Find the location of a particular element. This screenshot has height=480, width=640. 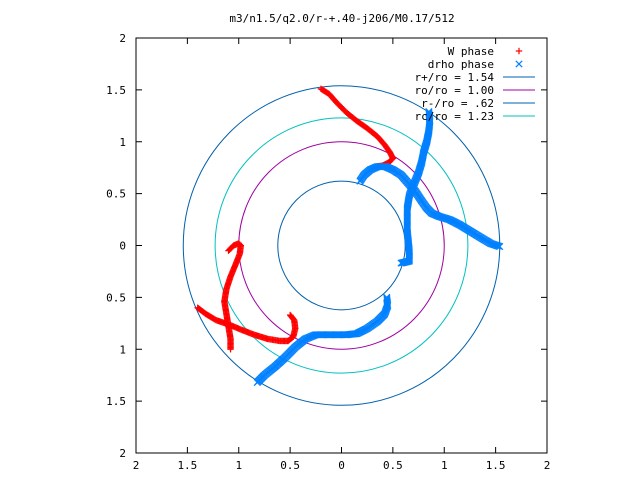

chart-title: m3/n1.5/q2.0/r-+.40-j206/M0.17/512 is located at coordinates (341, 18).